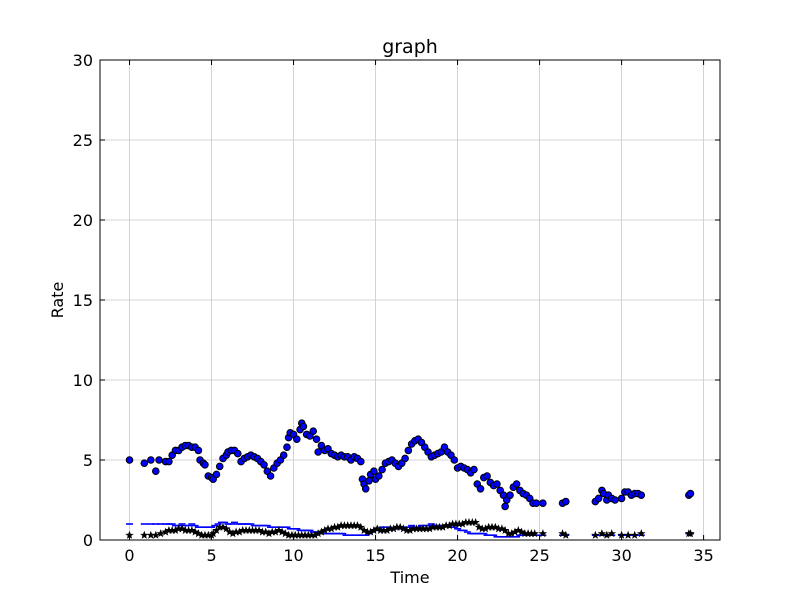  I want to click on y-tick-label: 30, so click(83, 60).